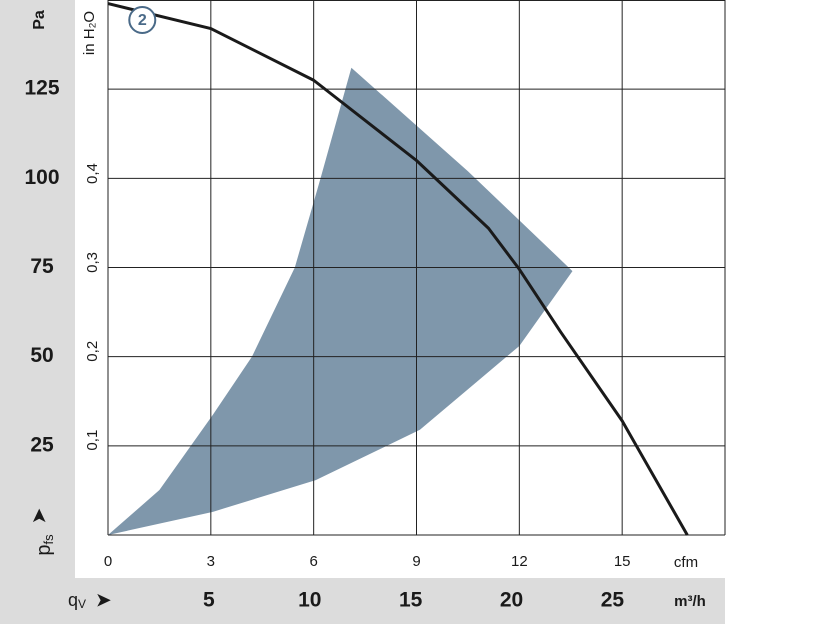  What do you see at coordinates (37, 312) in the screenshot?
I see `left-band` at bounding box center [37, 312].